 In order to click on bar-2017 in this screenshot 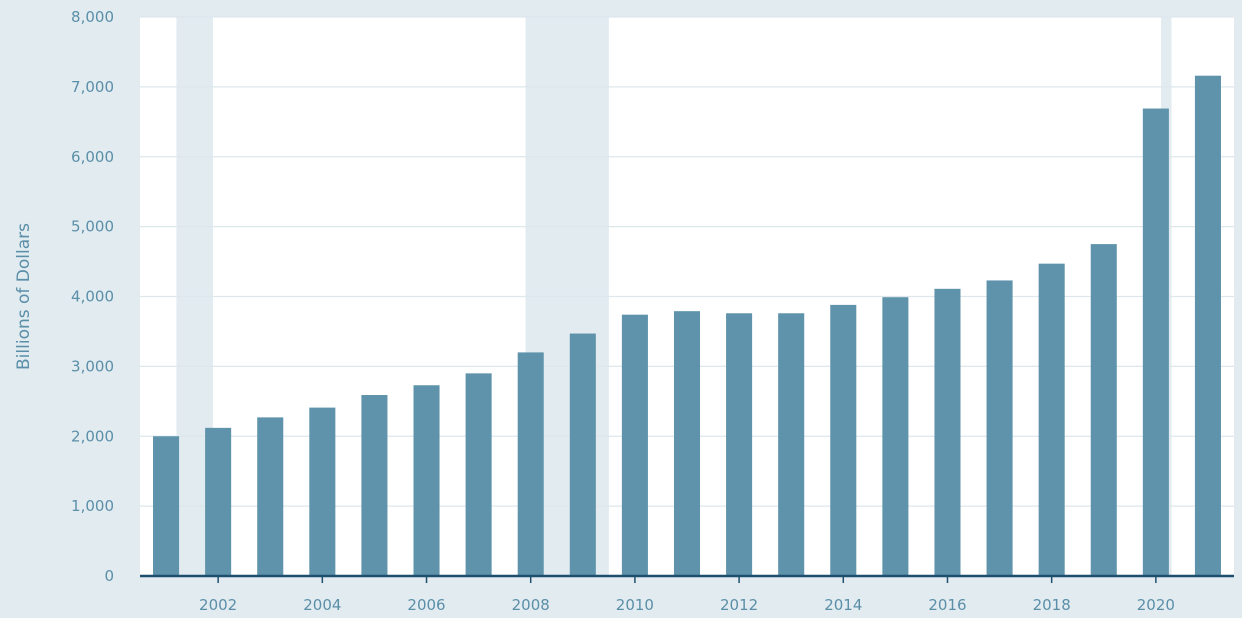, I will do `click(999, 428)`.